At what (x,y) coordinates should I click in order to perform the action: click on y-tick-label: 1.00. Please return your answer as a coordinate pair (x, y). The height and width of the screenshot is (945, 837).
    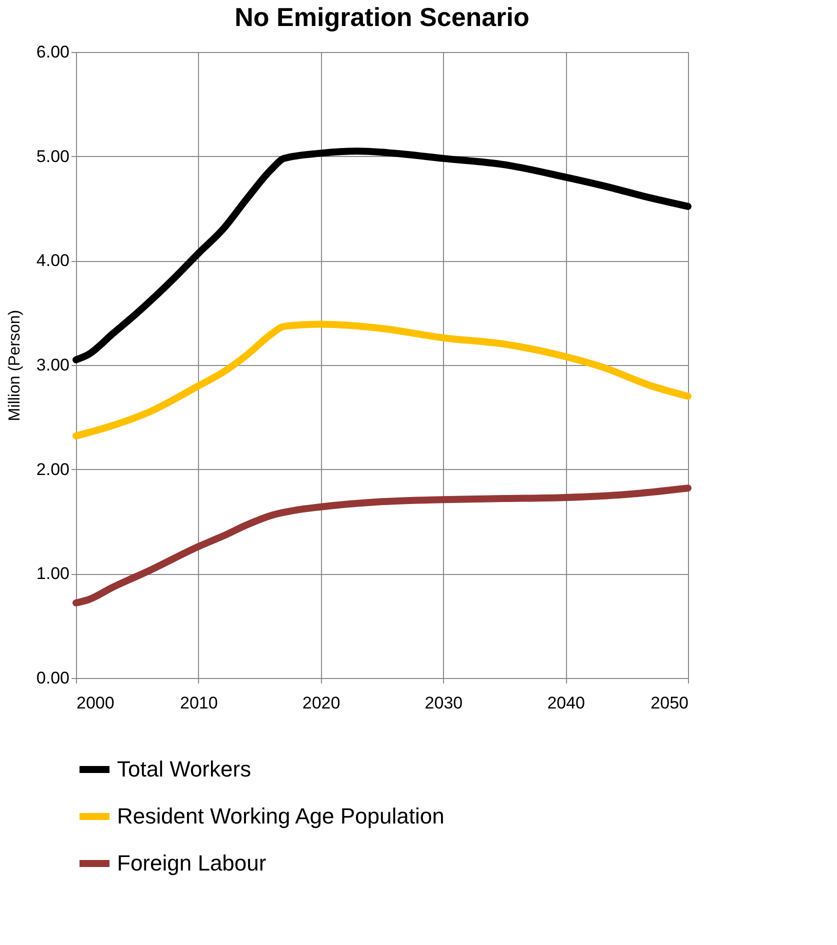
    Looking at the image, I should click on (53, 574).